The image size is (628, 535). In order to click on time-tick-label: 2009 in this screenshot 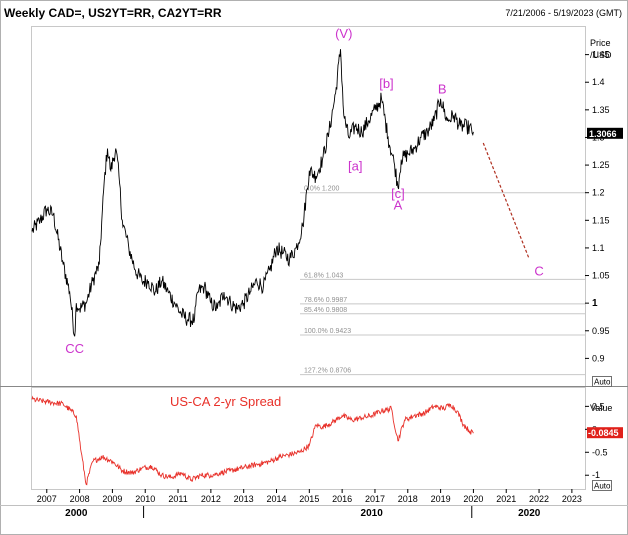, I will do `click(112, 499)`.